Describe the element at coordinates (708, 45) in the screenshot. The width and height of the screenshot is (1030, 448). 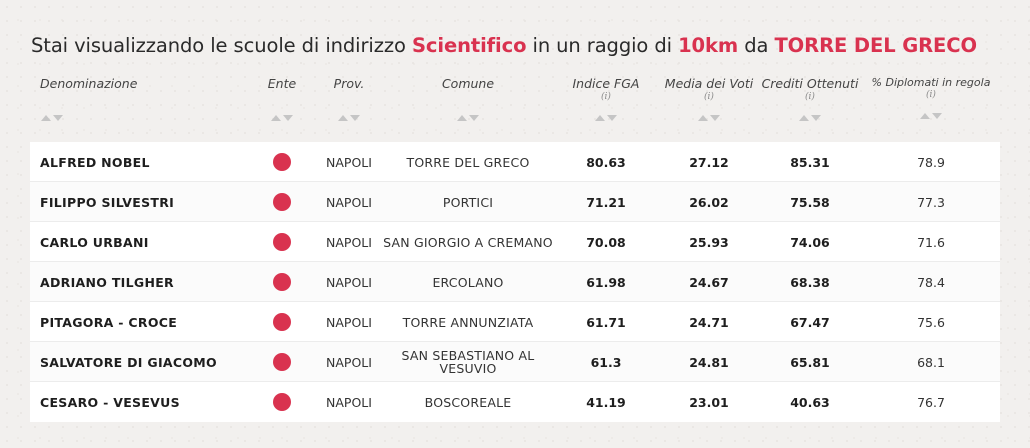
I see `title-raggio: 10km` at that location.